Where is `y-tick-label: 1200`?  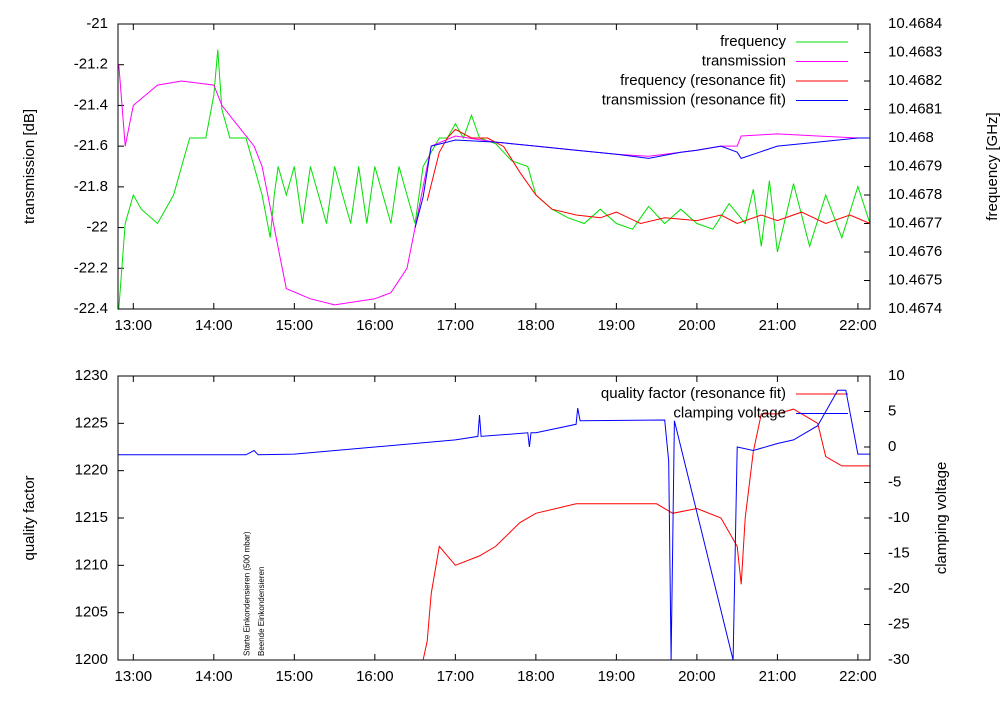 y-tick-label: 1200 is located at coordinates (91, 659).